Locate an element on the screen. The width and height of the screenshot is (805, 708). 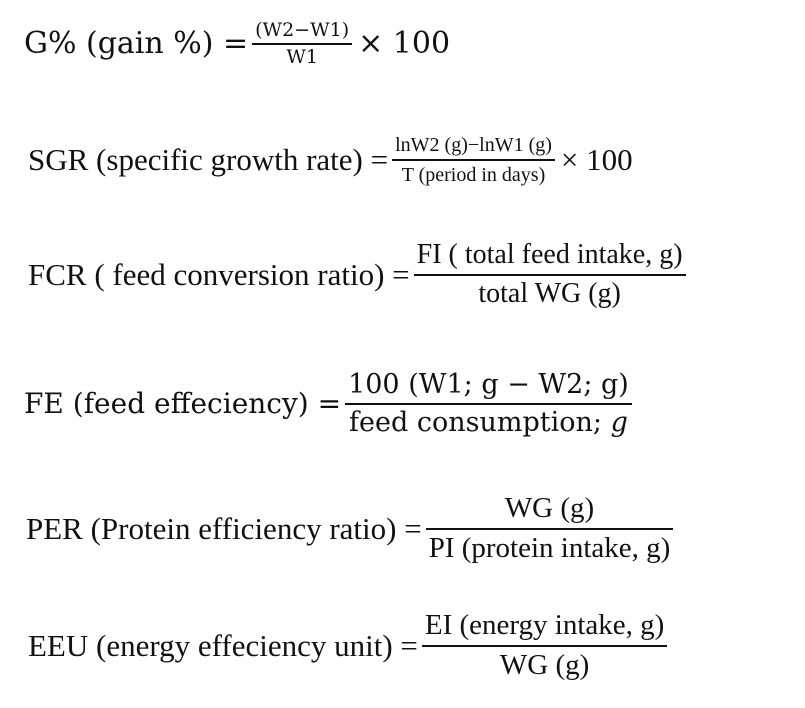
fraction: FI ( total feed intake, g) total WG (g) is located at coordinates (549, 274).